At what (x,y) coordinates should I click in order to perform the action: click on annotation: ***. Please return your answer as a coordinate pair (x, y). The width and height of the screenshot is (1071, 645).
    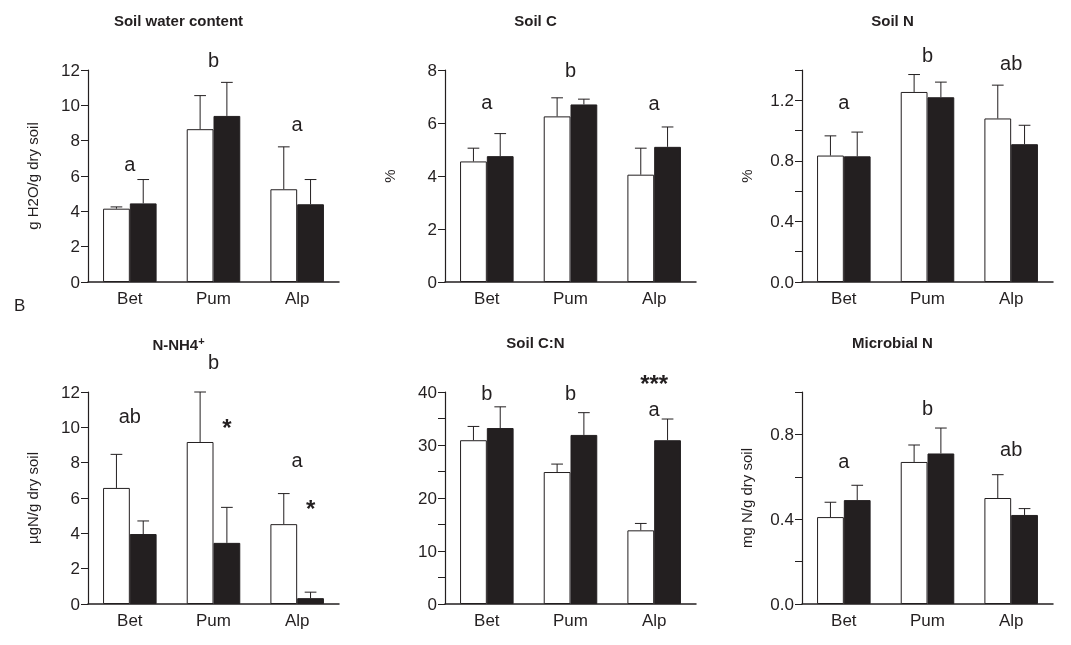
    Looking at the image, I should click on (654, 383).